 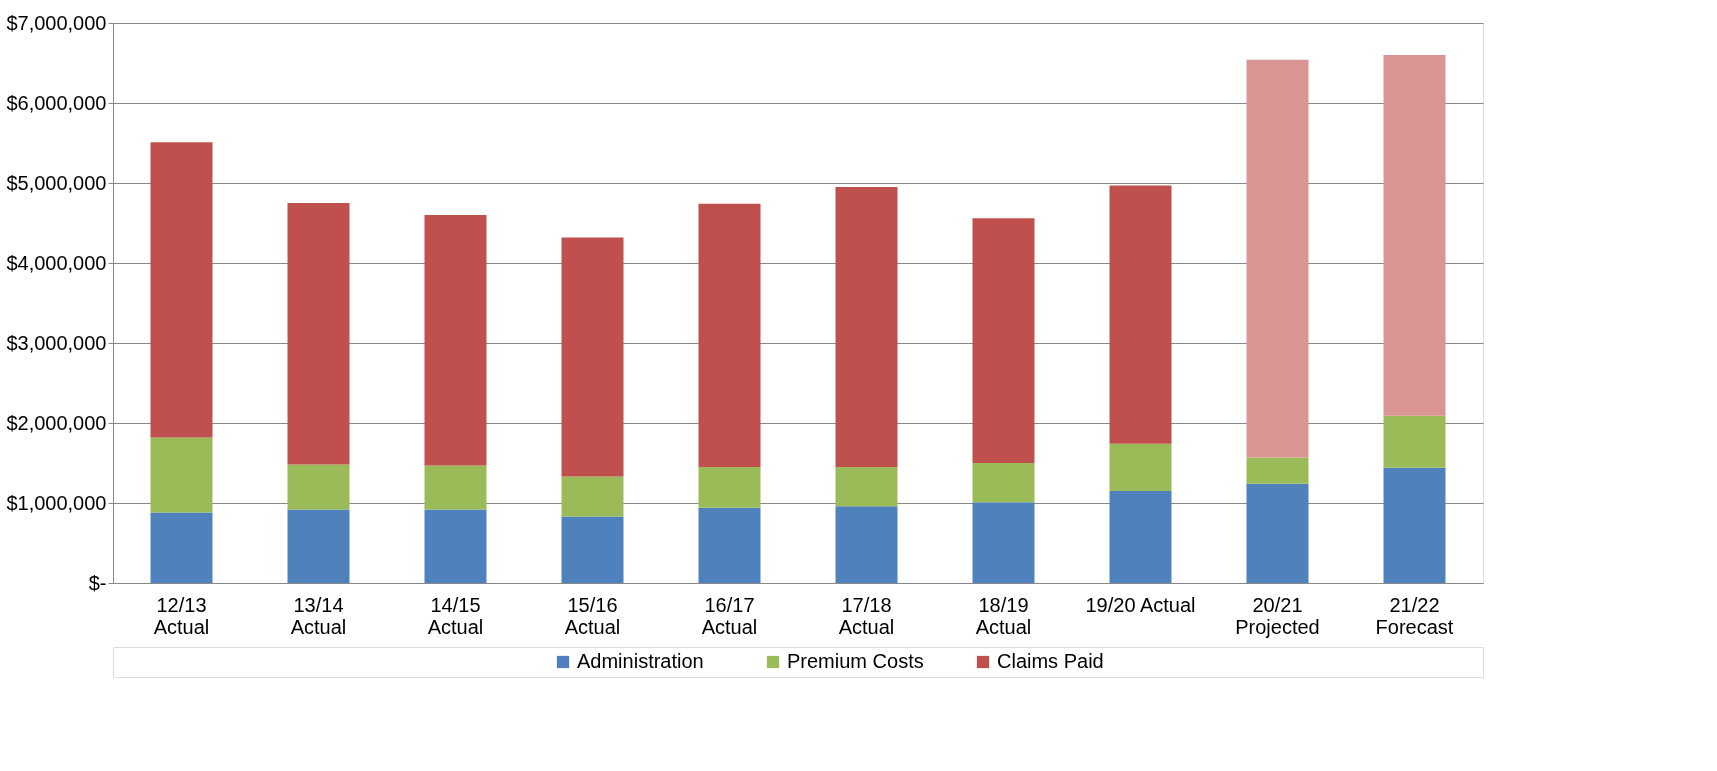 What do you see at coordinates (592, 615) in the screenshot?
I see `x-tick-label: 15/16 Actual` at bounding box center [592, 615].